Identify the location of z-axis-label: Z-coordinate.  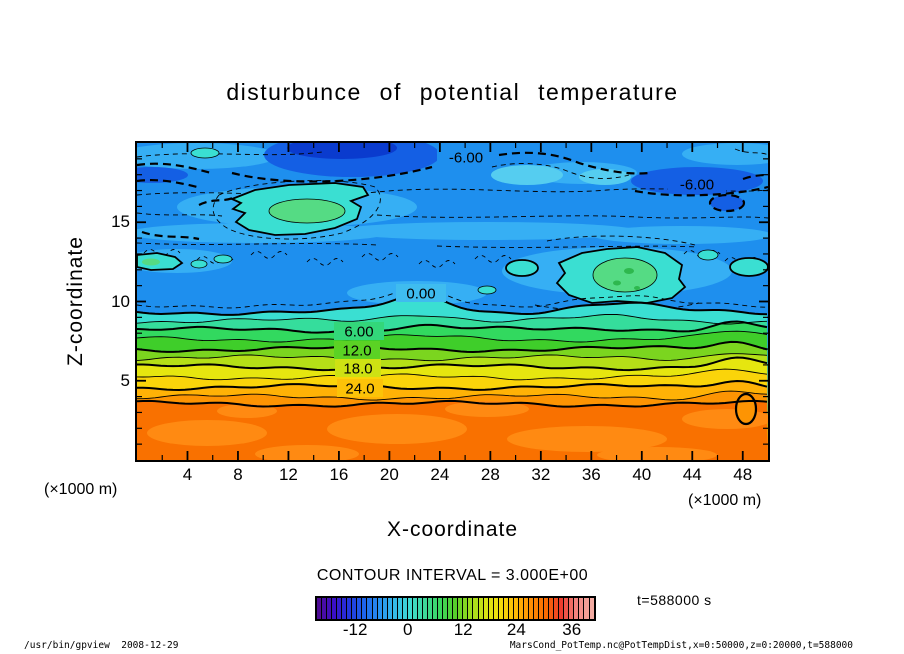
(75, 301).